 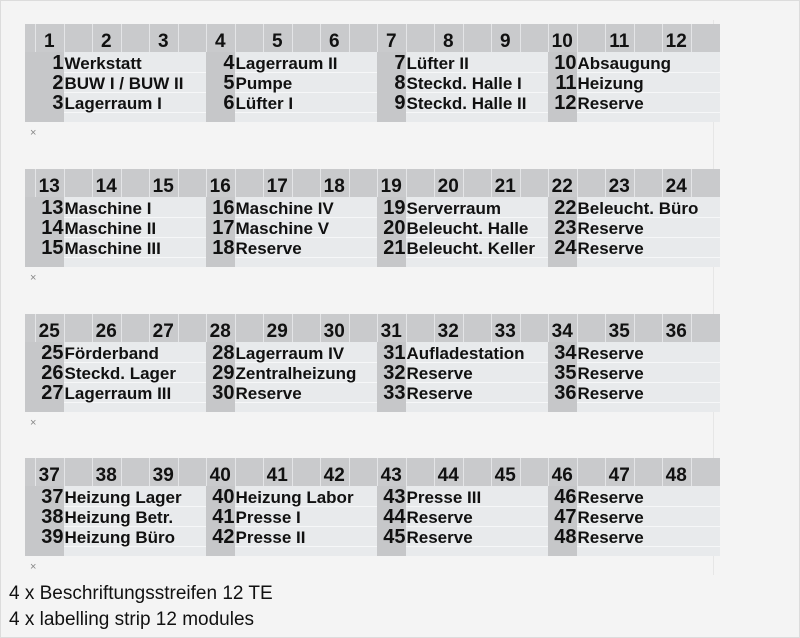 I want to click on circuit-label: Beleucht. Büro, so click(x=638, y=208).